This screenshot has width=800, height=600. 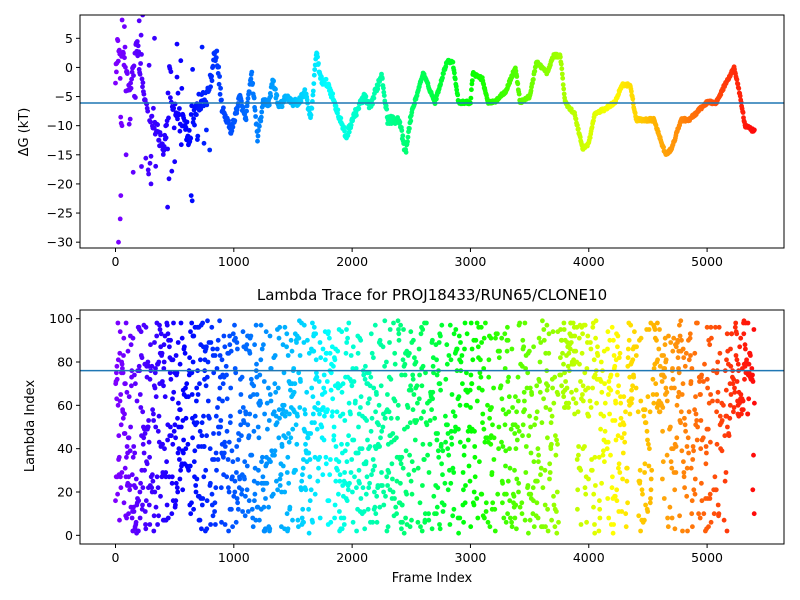 I want to click on dg-y-tick-label: −10, so click(x=60, y=125).